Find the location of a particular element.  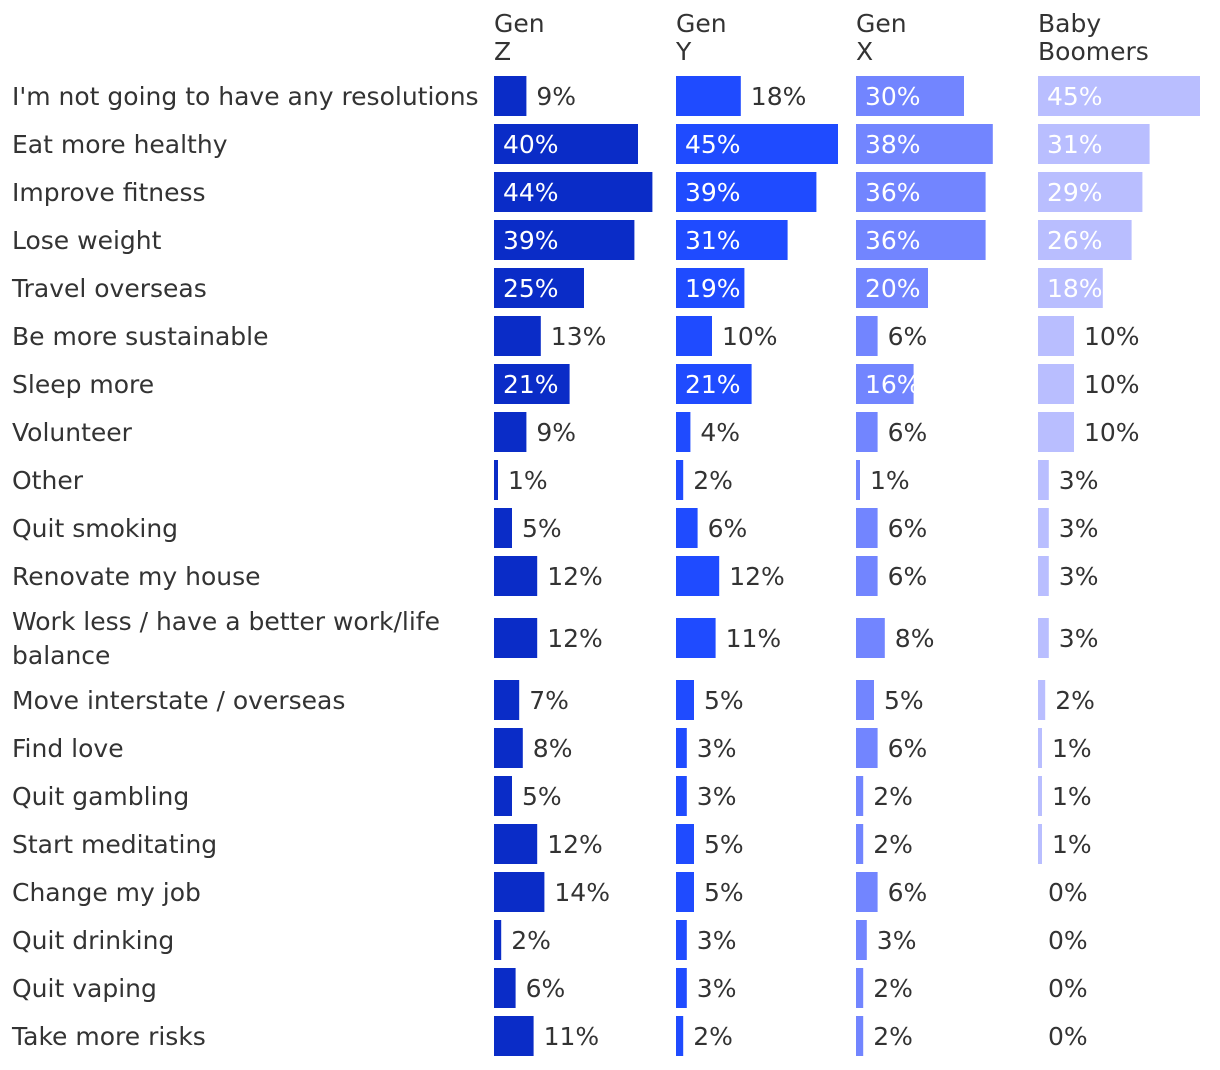

value-label-gen-x-16: 6% is located at coordinates (908, 892).